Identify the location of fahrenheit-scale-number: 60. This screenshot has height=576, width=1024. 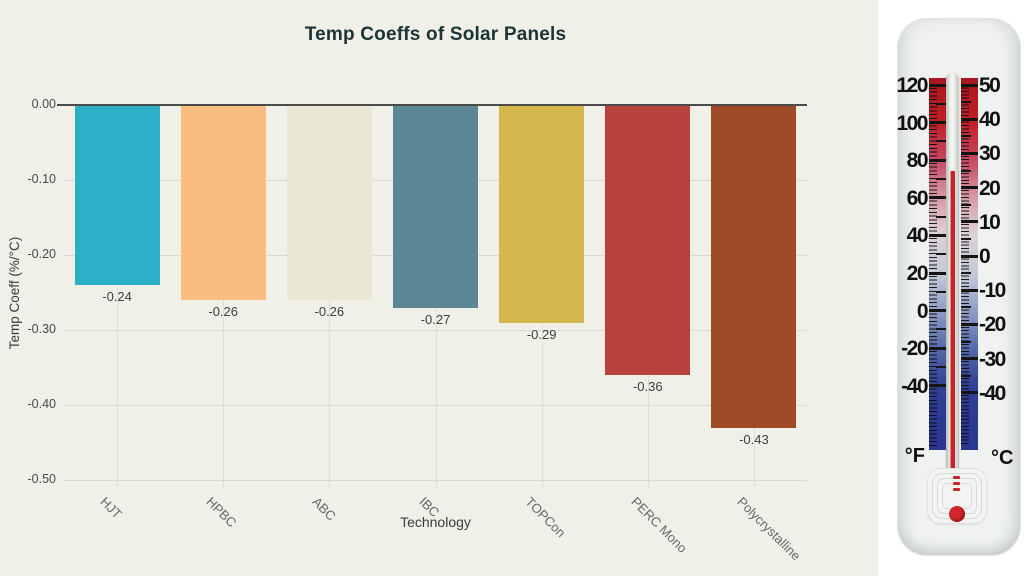
(917, 198).